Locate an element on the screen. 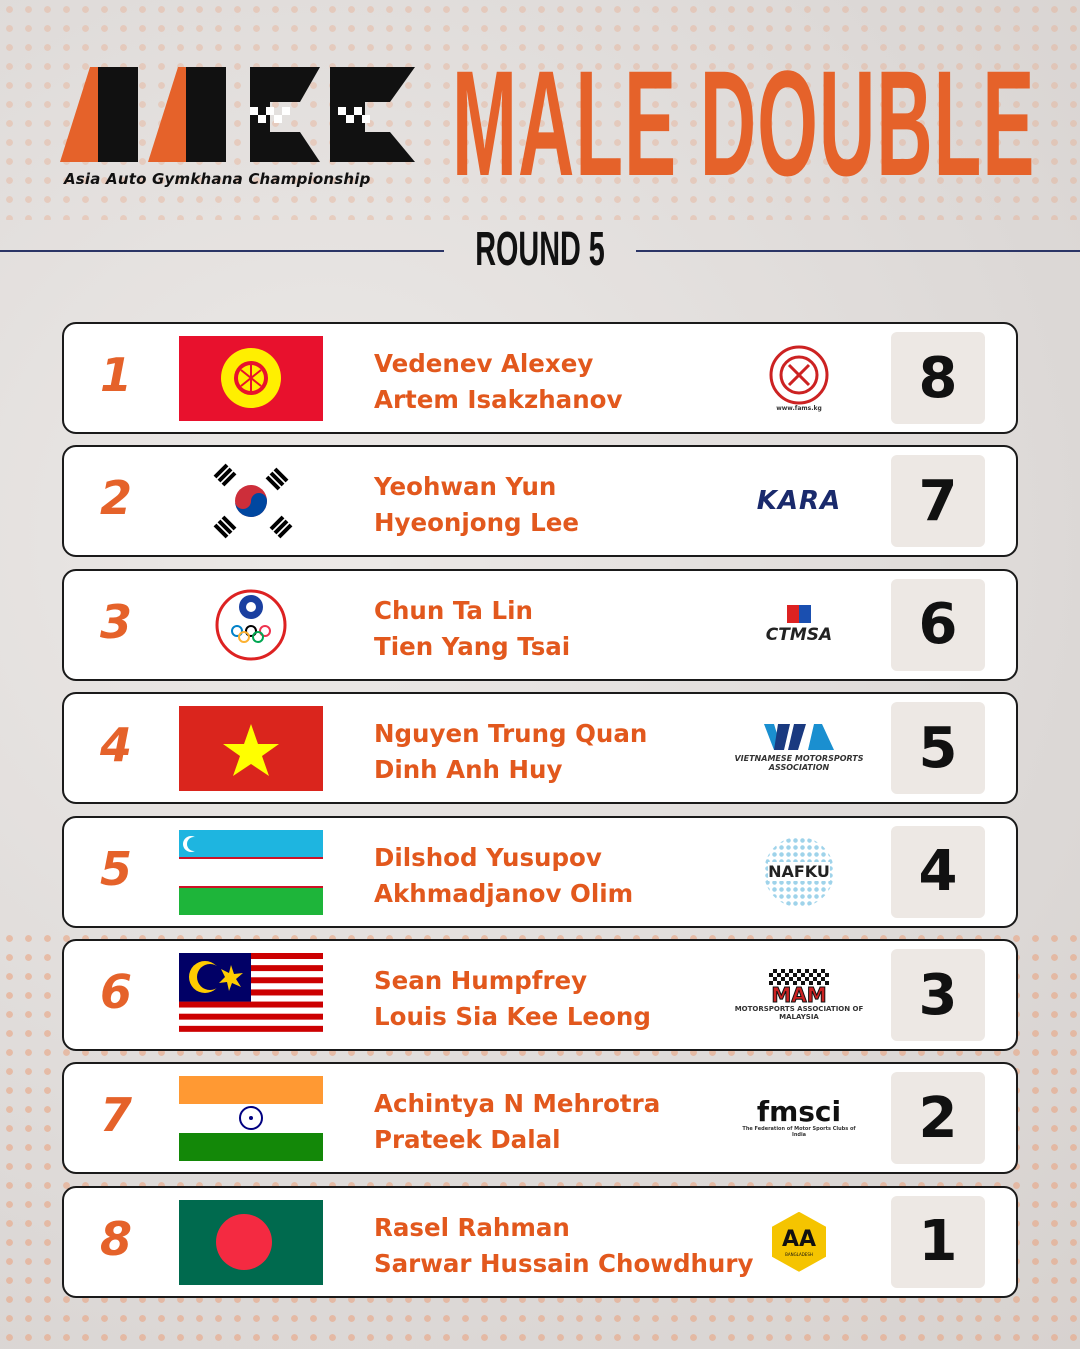 The height and width of the screenshot is (1349, 1080). org-logo-text: www.fams.kg is located at coordinates (799, 408).